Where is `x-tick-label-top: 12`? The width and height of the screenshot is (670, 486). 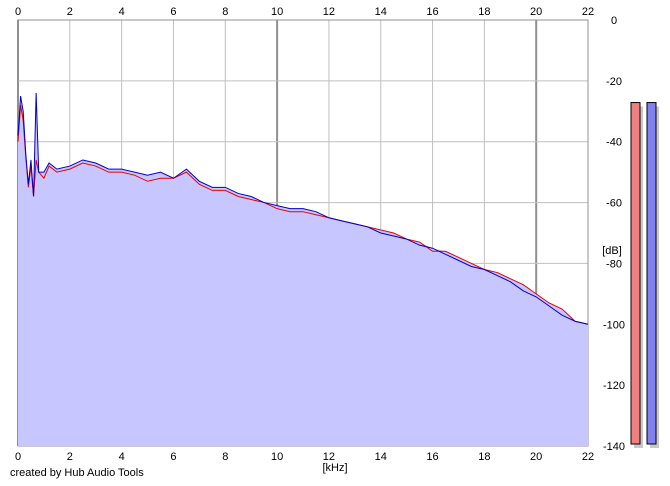 x-tick-label-top: 12 is located at coordinates (329, 12).